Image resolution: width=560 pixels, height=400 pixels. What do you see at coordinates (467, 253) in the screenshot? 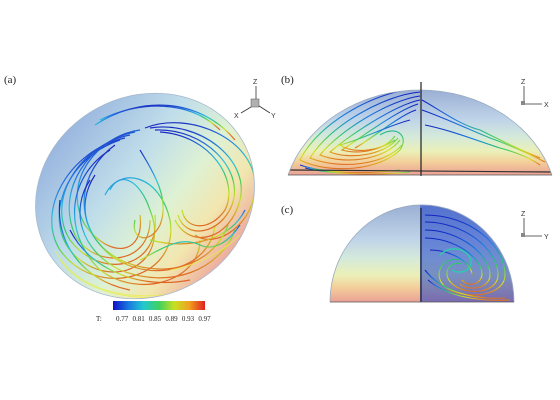
I see `panel-c-streamlines` at bounding box center [467, 253].